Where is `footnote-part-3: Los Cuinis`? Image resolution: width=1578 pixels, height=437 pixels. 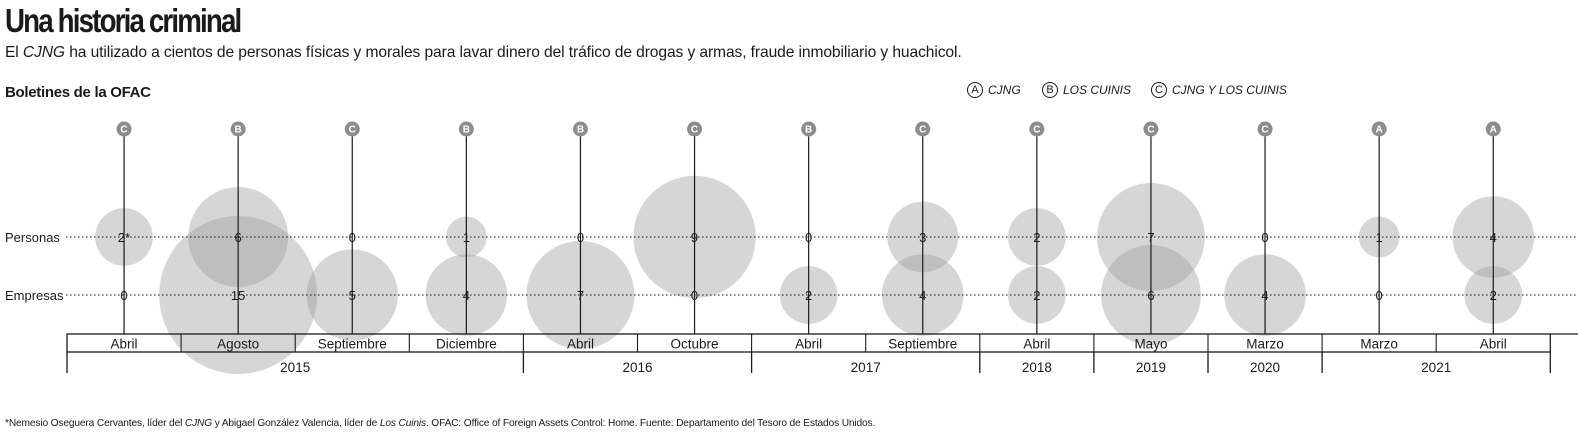 footnote-part-3: Los Cuinis is located at coordinates (402, 423).